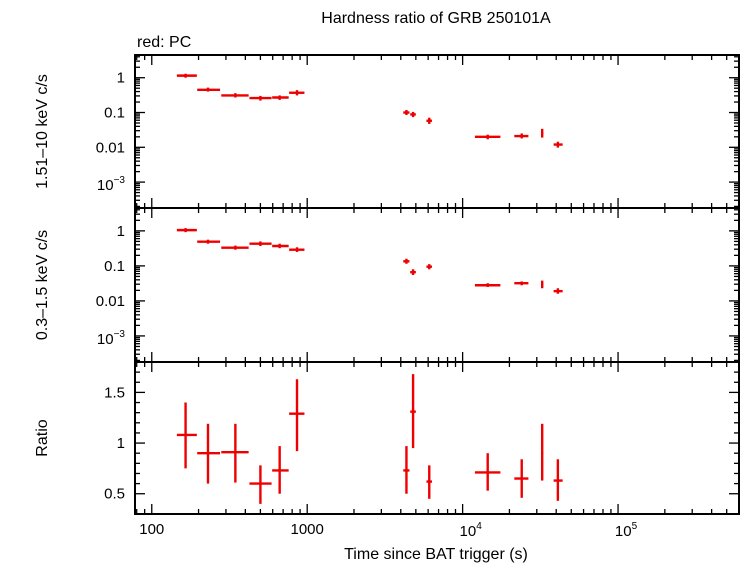 This screenshot has height=566, width=742. Describe the element at coordinates (114, 392) in the screenshot. I see `y-tick-label: 1.5` at that location.